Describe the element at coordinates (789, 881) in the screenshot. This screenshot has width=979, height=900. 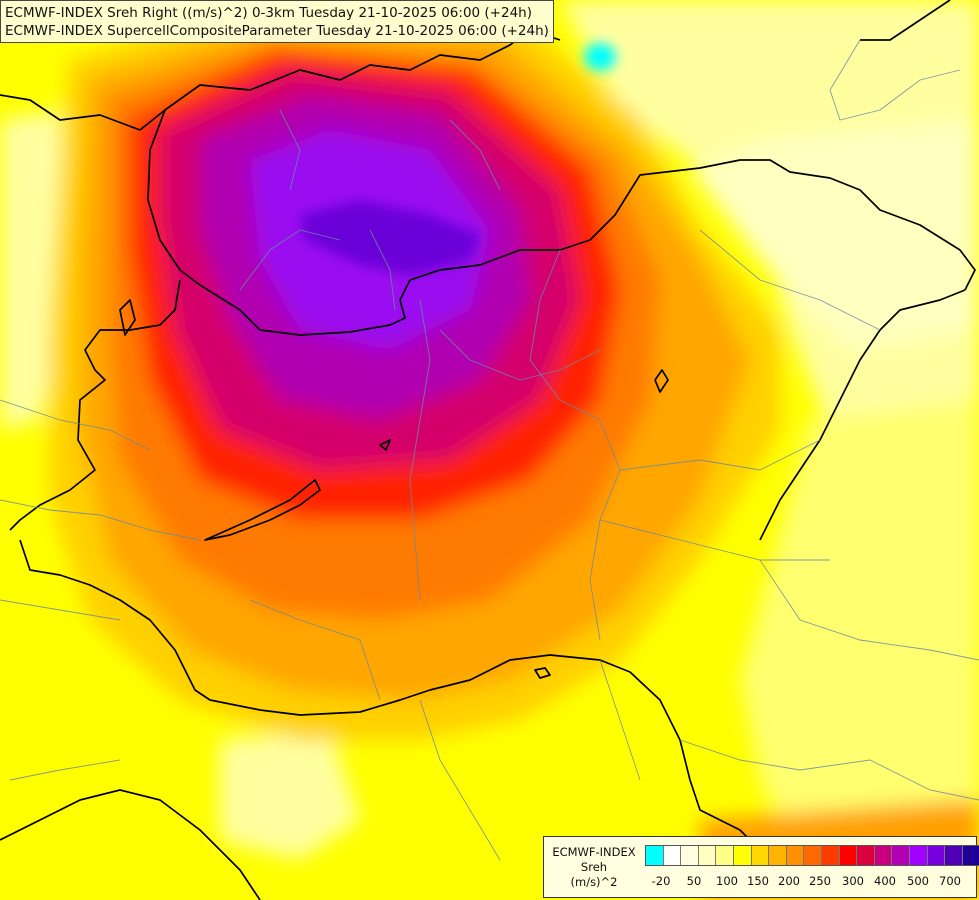
I see `legend-tick-label: 200` at that location.